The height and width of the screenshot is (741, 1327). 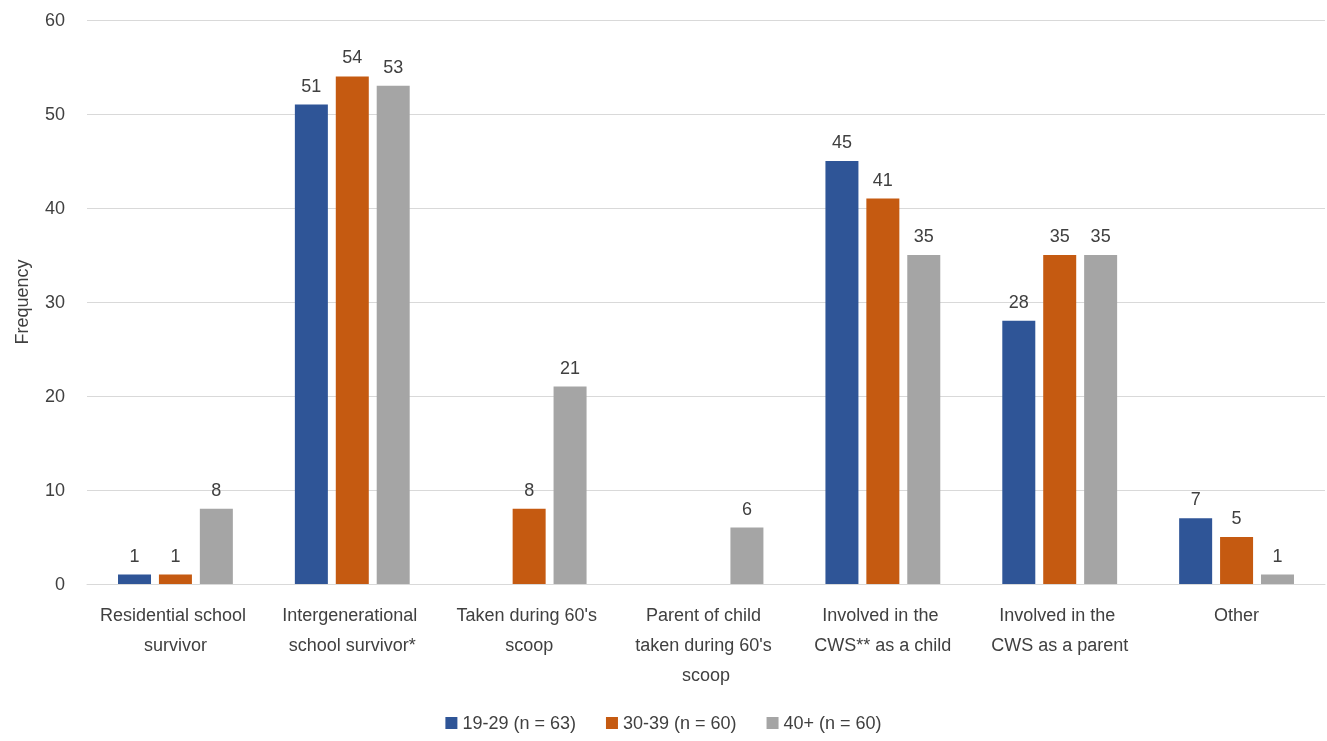 I want to click on y-tick-label: 0, so click(x=59, y=584).